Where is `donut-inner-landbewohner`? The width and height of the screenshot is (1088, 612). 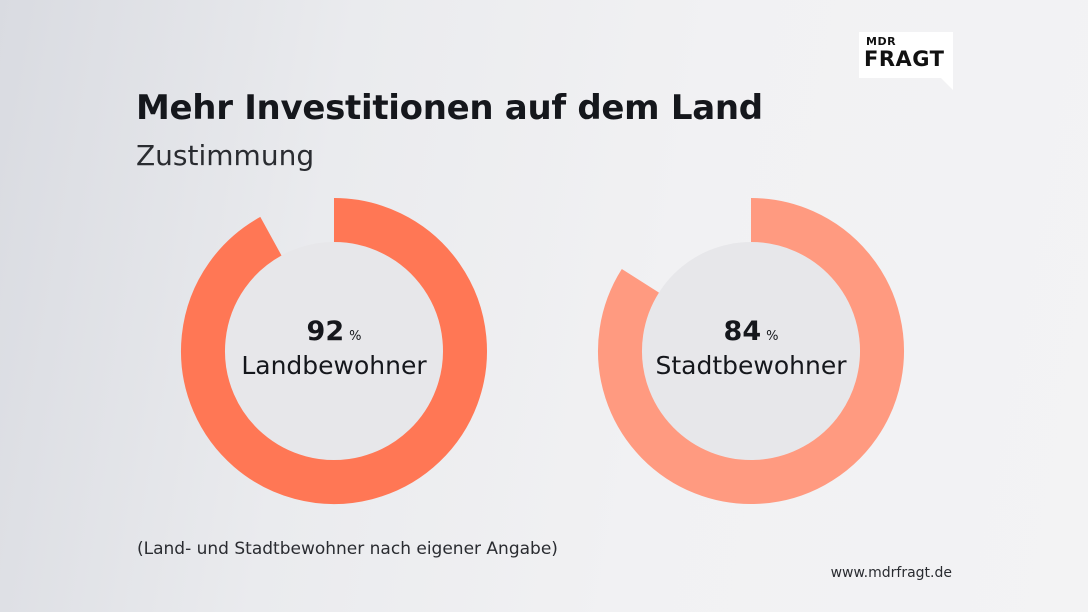
donut-inner-landbewohner is located at coordinates (334, 351).